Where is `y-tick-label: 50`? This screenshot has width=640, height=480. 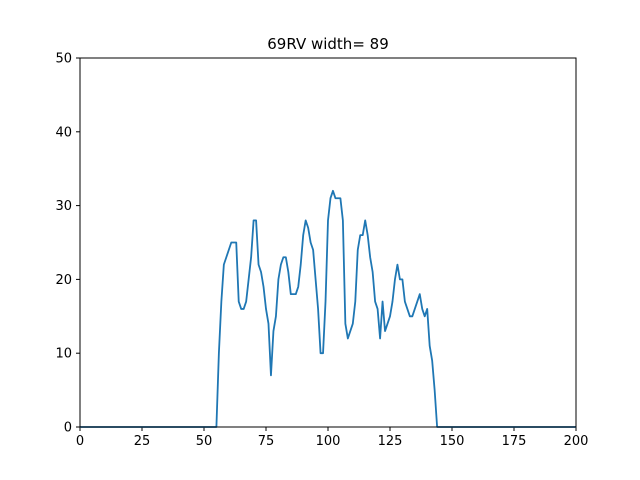 y-tick-label: 50 is located at coordinates (63, 59).